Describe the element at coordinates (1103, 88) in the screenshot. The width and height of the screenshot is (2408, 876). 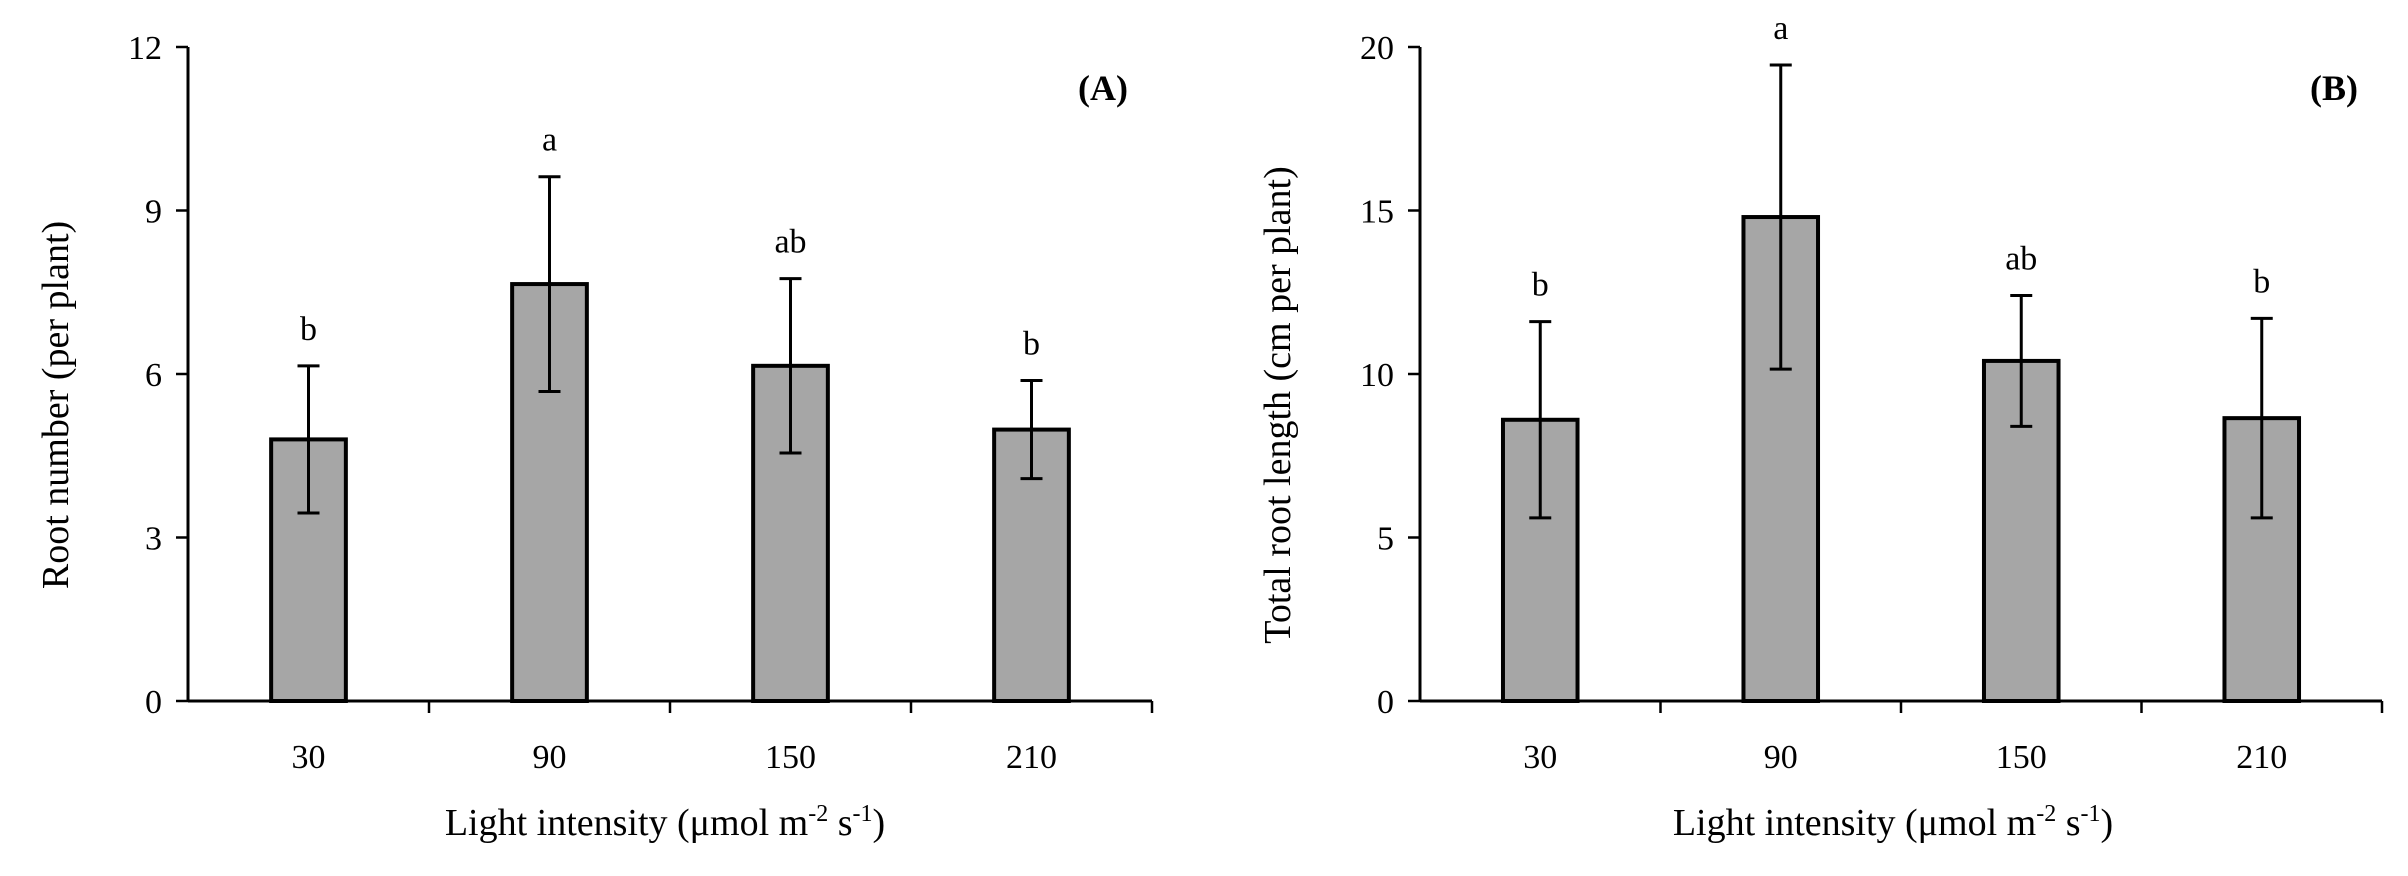
I see `panel-label: (A)` at that location.